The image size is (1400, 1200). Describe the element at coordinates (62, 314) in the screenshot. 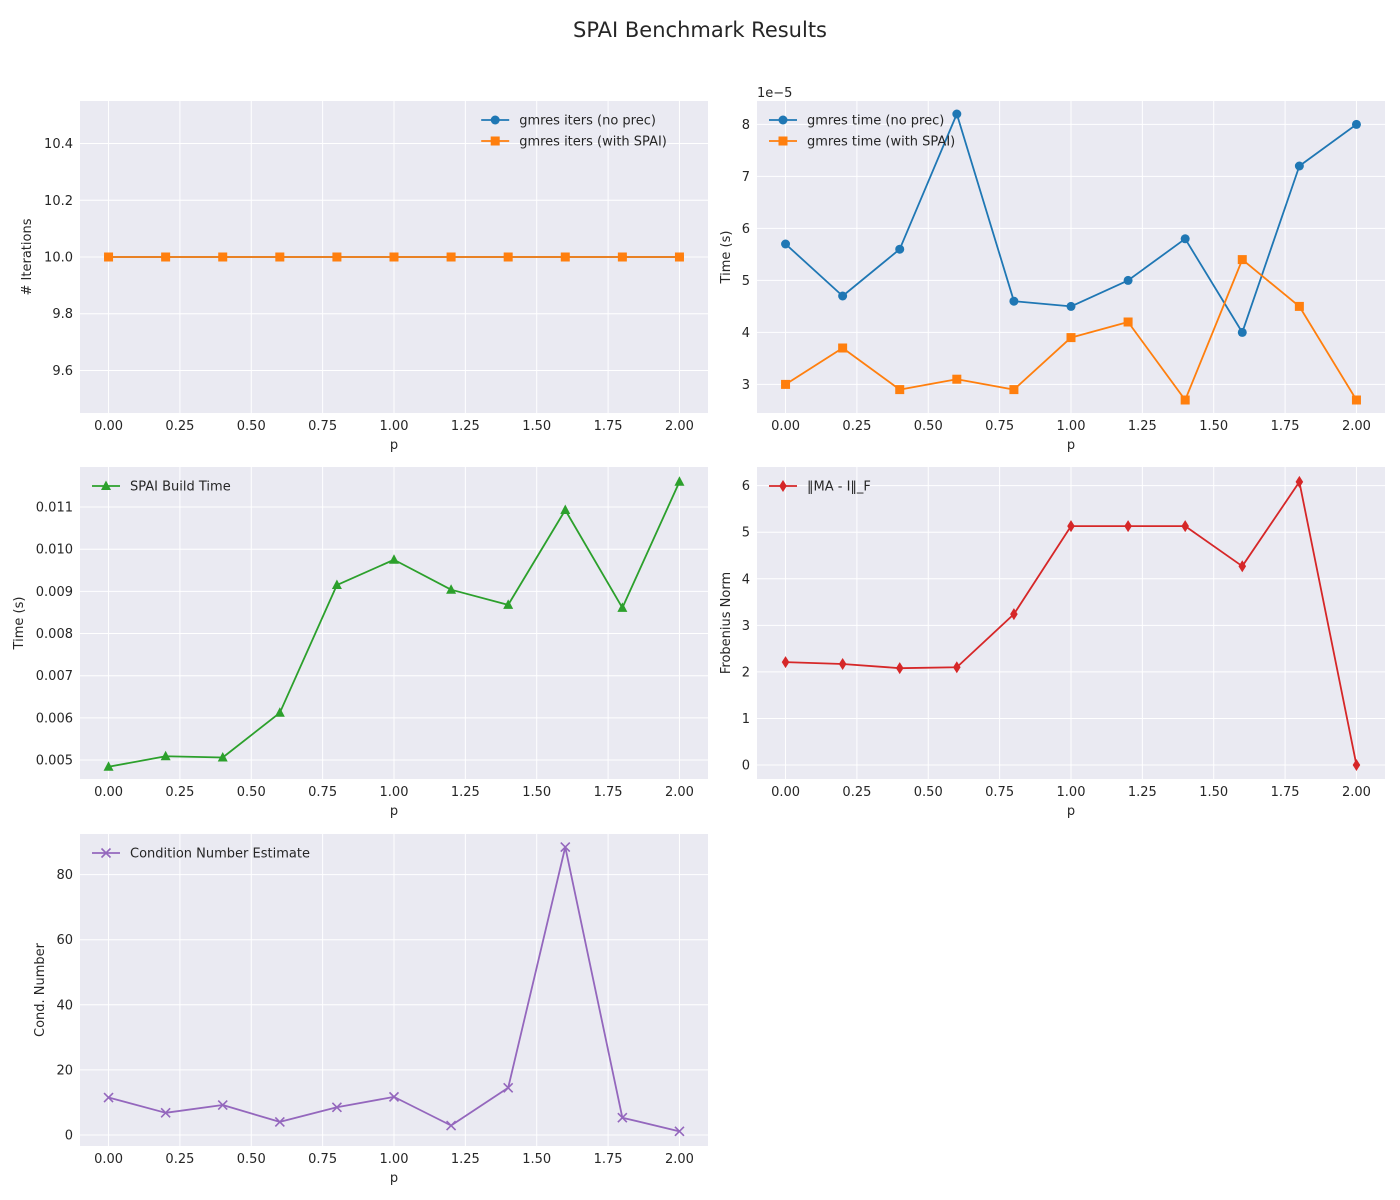

I see `y-tick-label: 9.8` at that location.